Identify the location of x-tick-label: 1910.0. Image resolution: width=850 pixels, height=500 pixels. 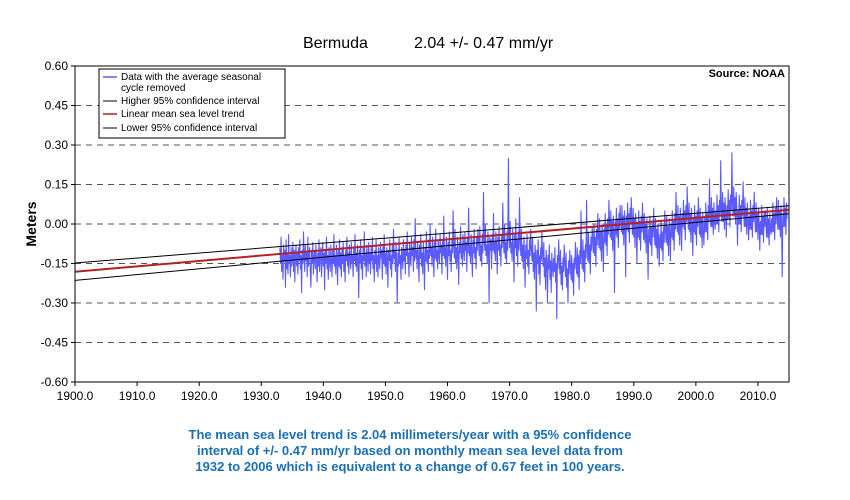
(137, 396).